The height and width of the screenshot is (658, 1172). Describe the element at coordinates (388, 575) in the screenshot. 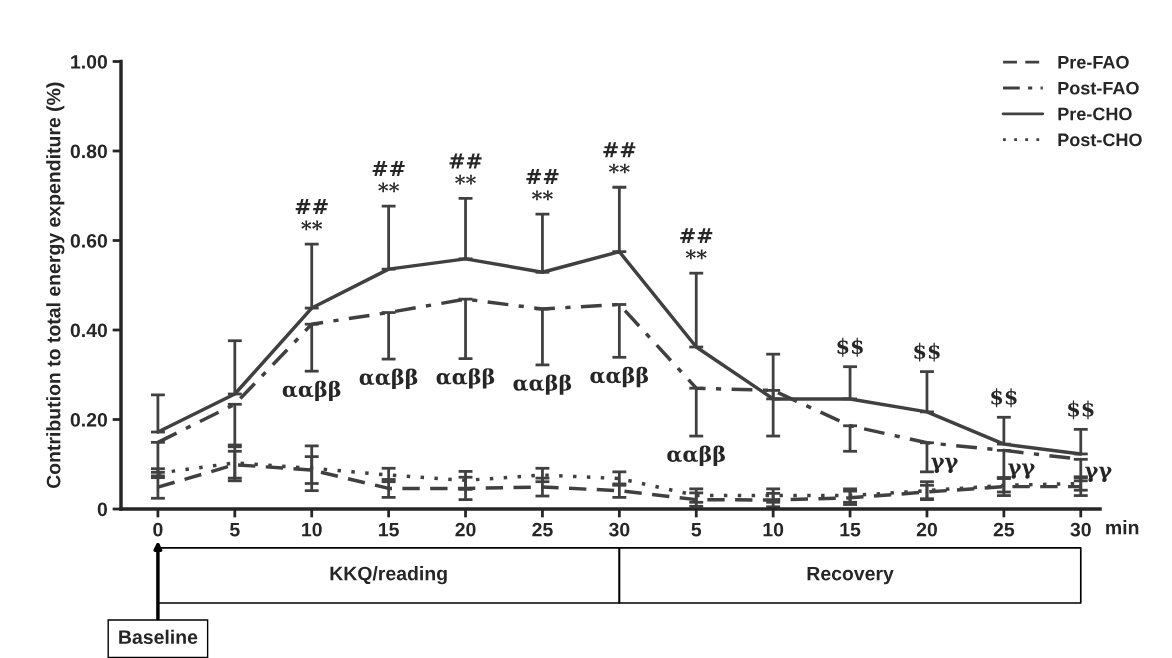

I see `text: KKQ/reading` at that location.